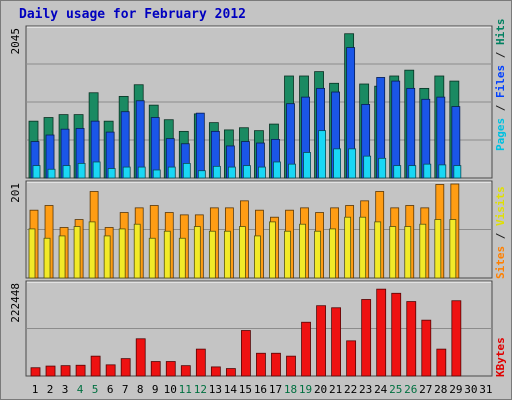  I want to click on x-tick-label: 22, so click(350, 389).